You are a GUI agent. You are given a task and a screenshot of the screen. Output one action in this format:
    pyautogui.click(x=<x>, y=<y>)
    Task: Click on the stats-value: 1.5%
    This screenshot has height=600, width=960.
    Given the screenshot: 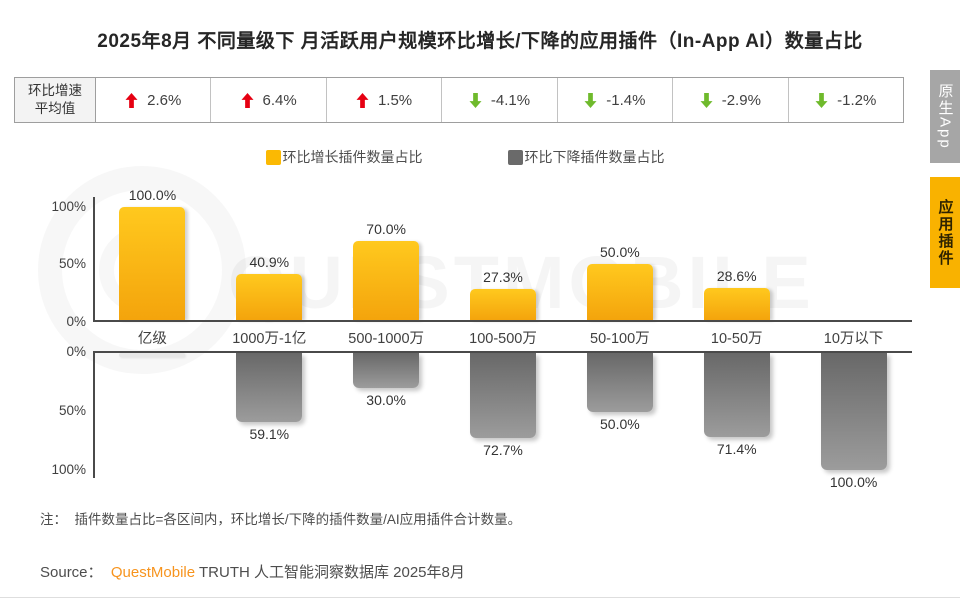 What is the action you would take?
    pyautogui.click(x=395, y=100)
    